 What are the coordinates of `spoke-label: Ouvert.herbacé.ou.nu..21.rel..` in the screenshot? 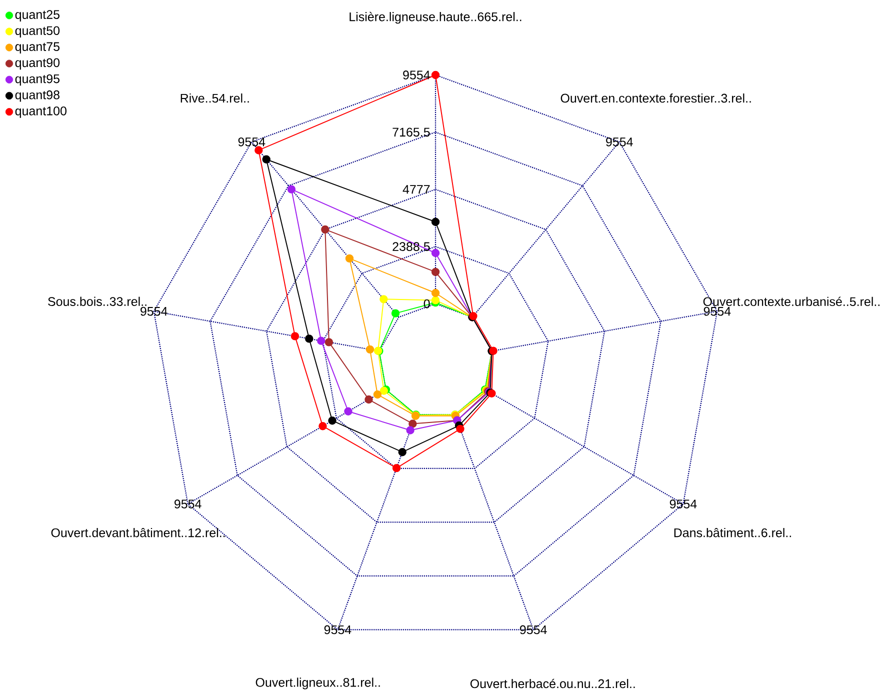 It's located at (552, 683).